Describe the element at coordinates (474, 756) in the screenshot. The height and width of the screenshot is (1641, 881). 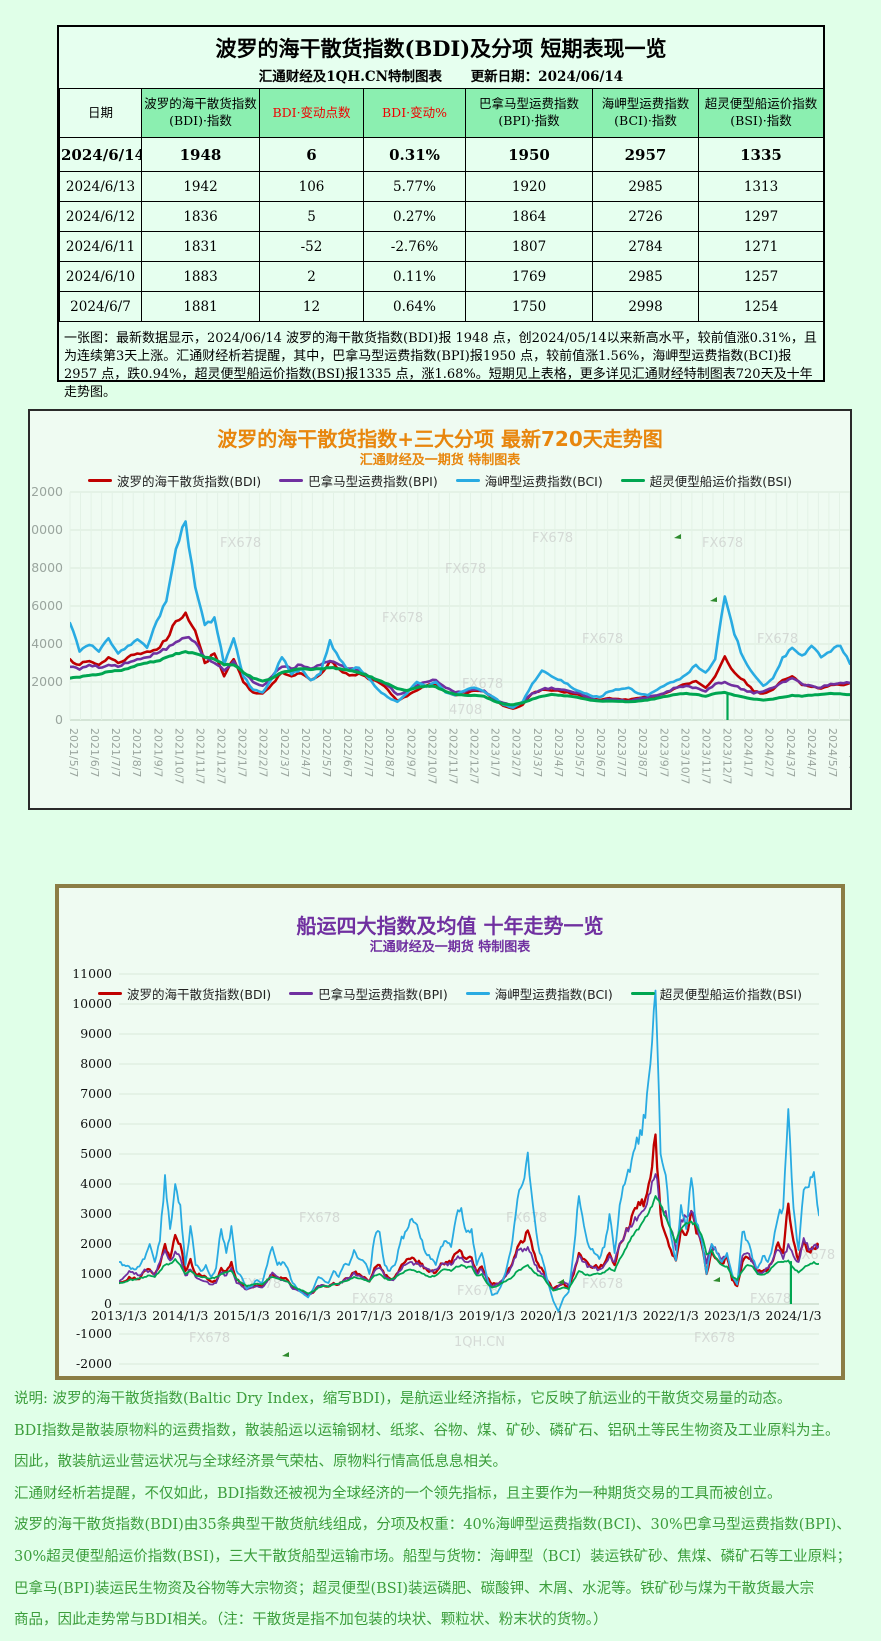
I see `svg-text: 2022/12/7` at that location.